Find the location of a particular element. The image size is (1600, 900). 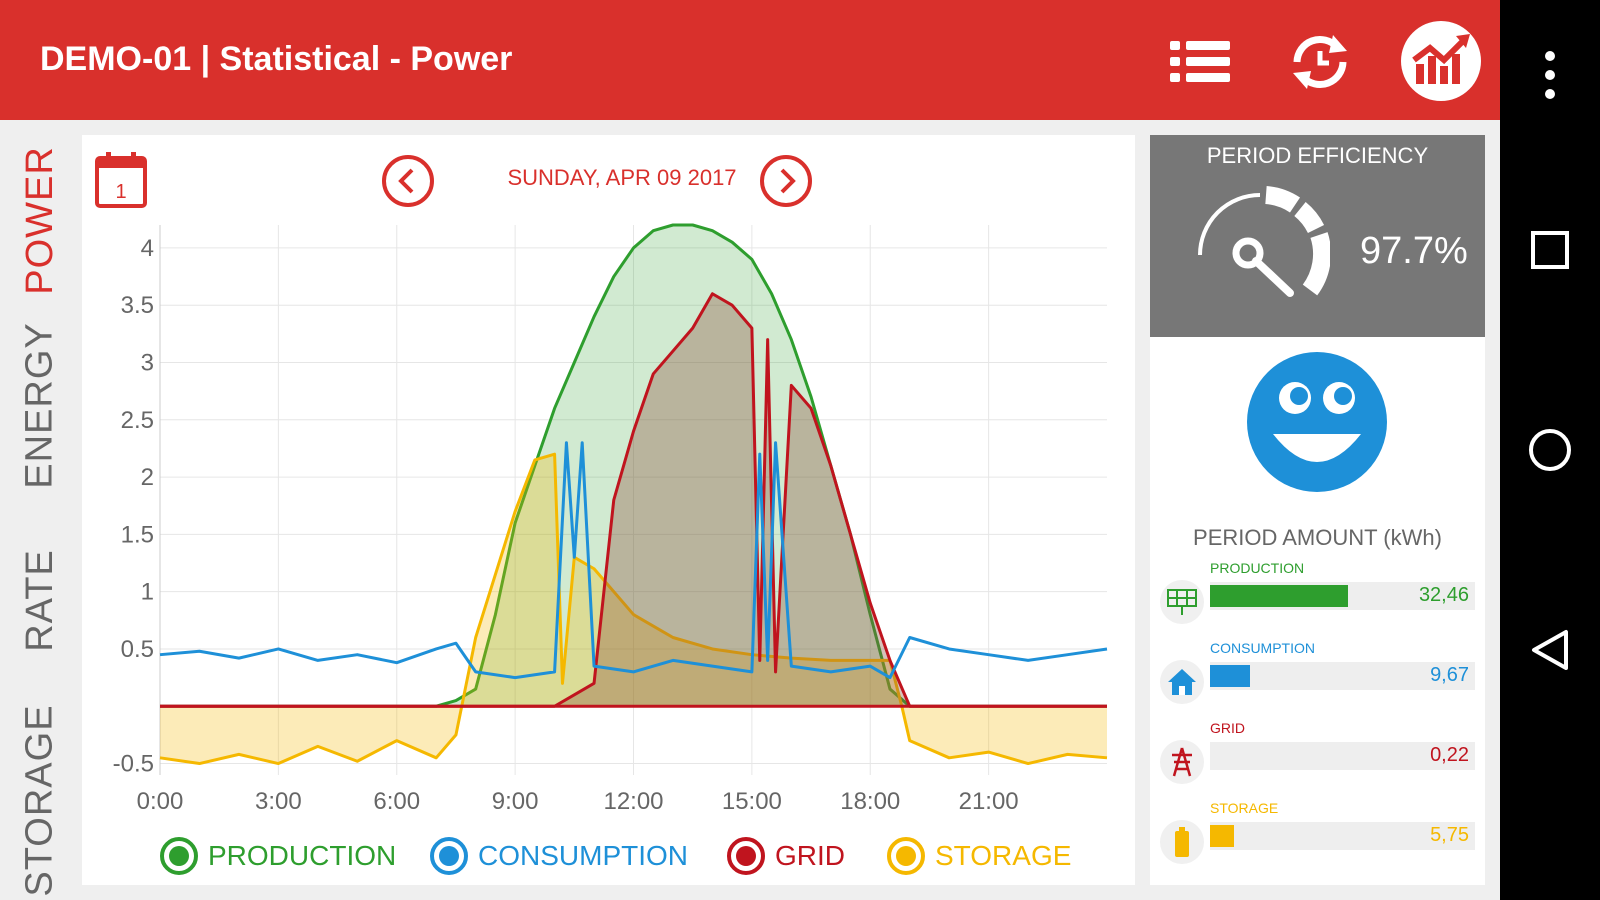

stat-value: 32,46 is located at coordinates (1443, 595).